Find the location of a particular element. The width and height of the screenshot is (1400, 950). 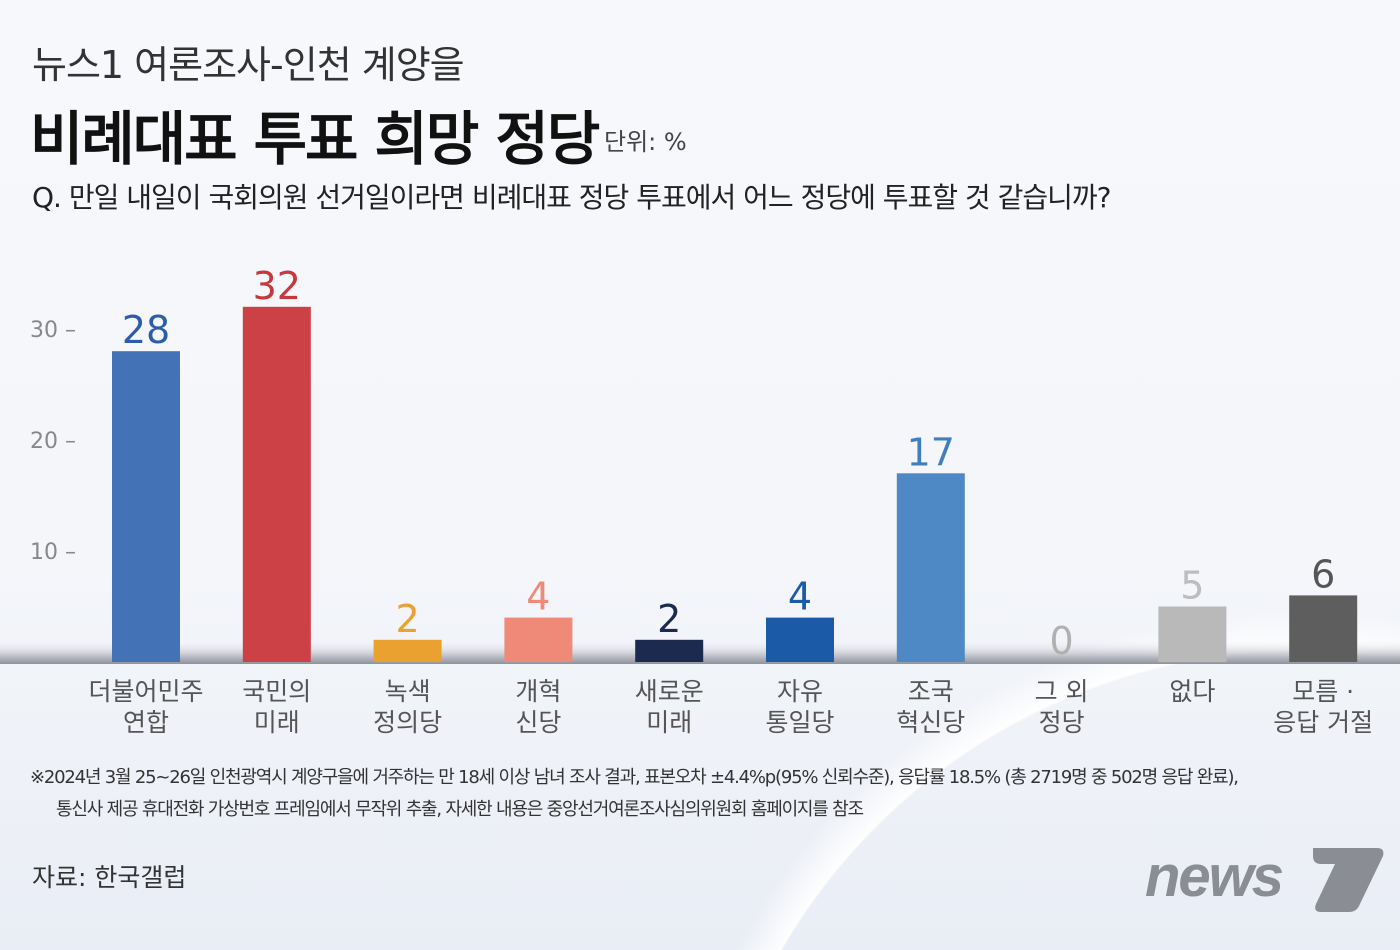

page-title: 비례대표 투표 희망 정당 is located at coordinates (315, 139).